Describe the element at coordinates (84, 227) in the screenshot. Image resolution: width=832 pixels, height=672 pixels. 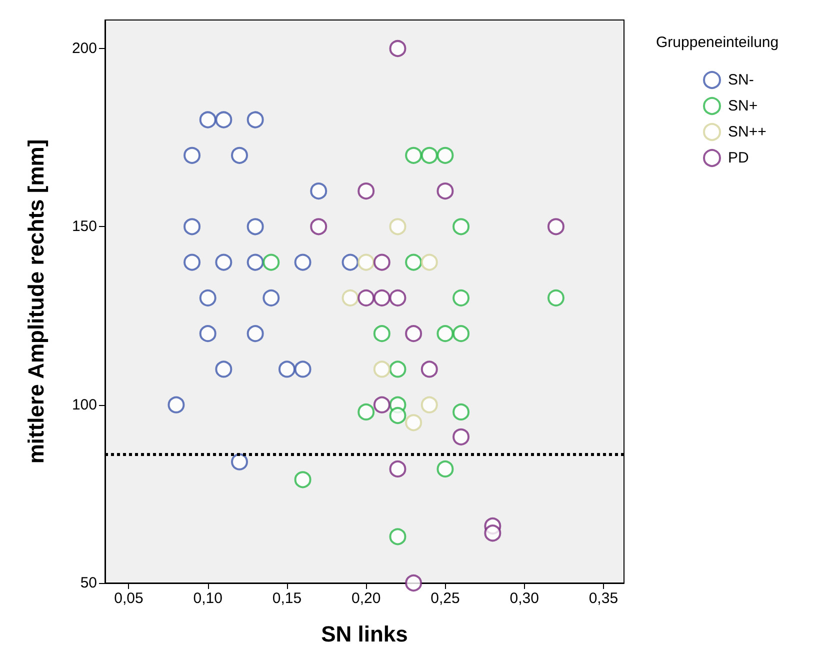
I see `y-tick-label: 150` at that location.